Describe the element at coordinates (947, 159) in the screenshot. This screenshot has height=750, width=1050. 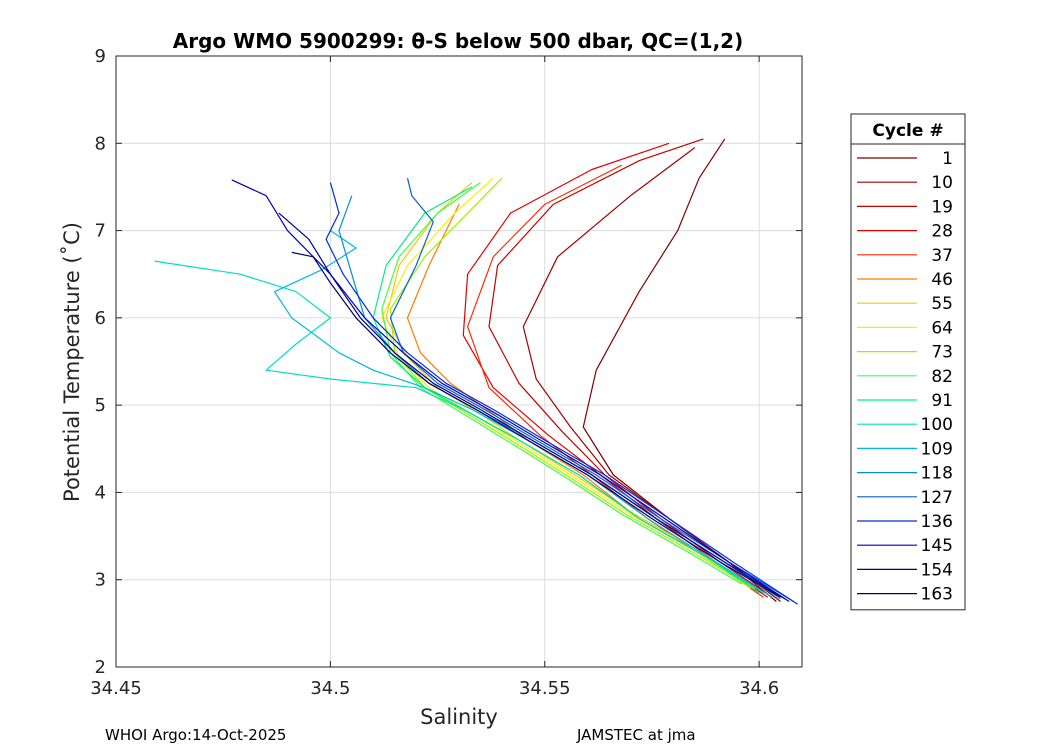
I see `legend-label: 1` at that location.